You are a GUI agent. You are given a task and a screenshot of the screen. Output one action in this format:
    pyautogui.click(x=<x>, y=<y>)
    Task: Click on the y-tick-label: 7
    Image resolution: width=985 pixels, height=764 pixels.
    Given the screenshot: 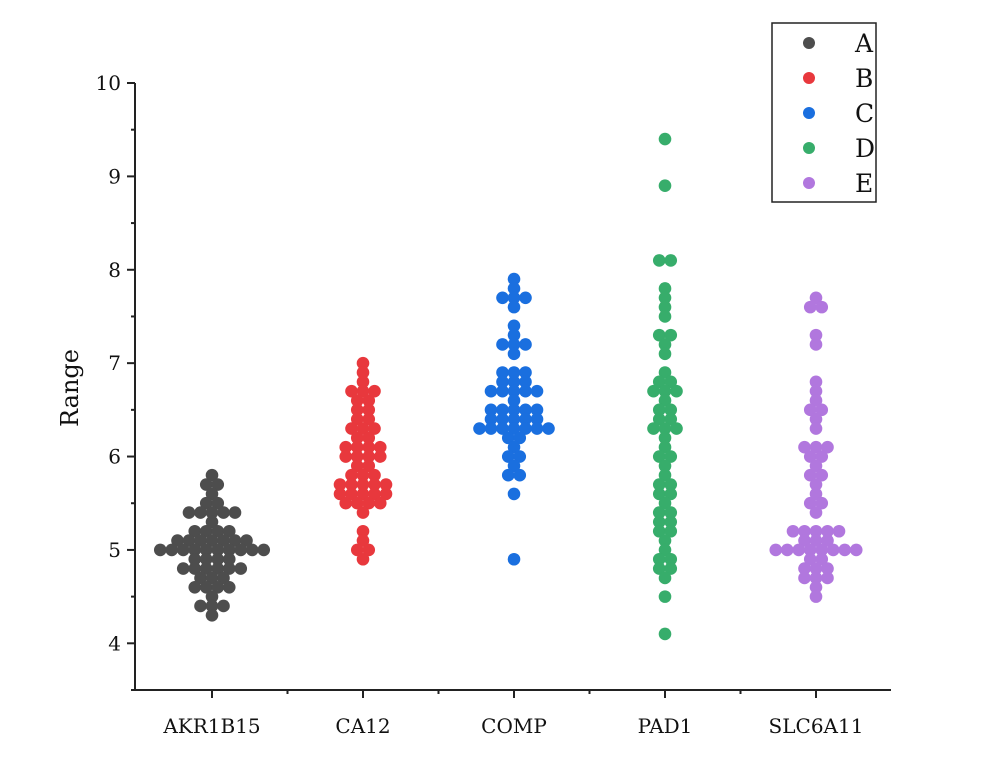 What is the action you would take?
    pyautogui.click(x=114, y=363)
    